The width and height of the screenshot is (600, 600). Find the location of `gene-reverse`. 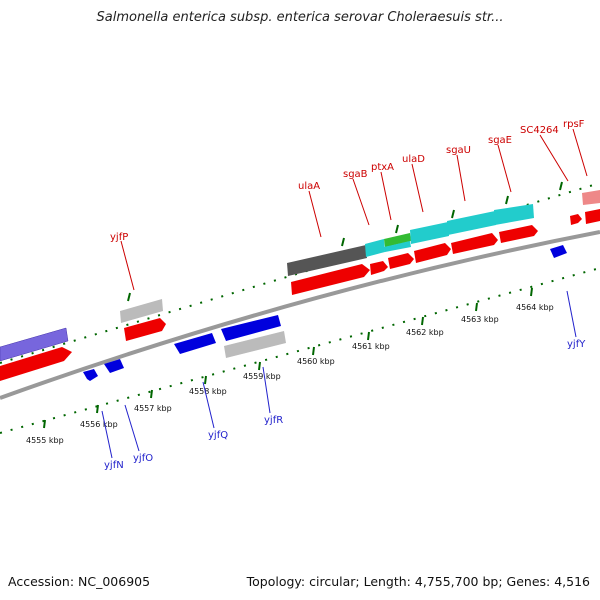

gene-reverse is located at coordinates (251, 328).